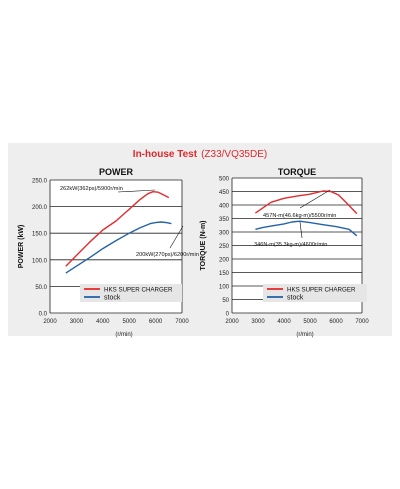 The height and width of the screenshot is (489, 400). What do you see at coordinates (224, 288) in the screenshot?
I see `y-tick-label: 100` at bounding box center [224, 288].